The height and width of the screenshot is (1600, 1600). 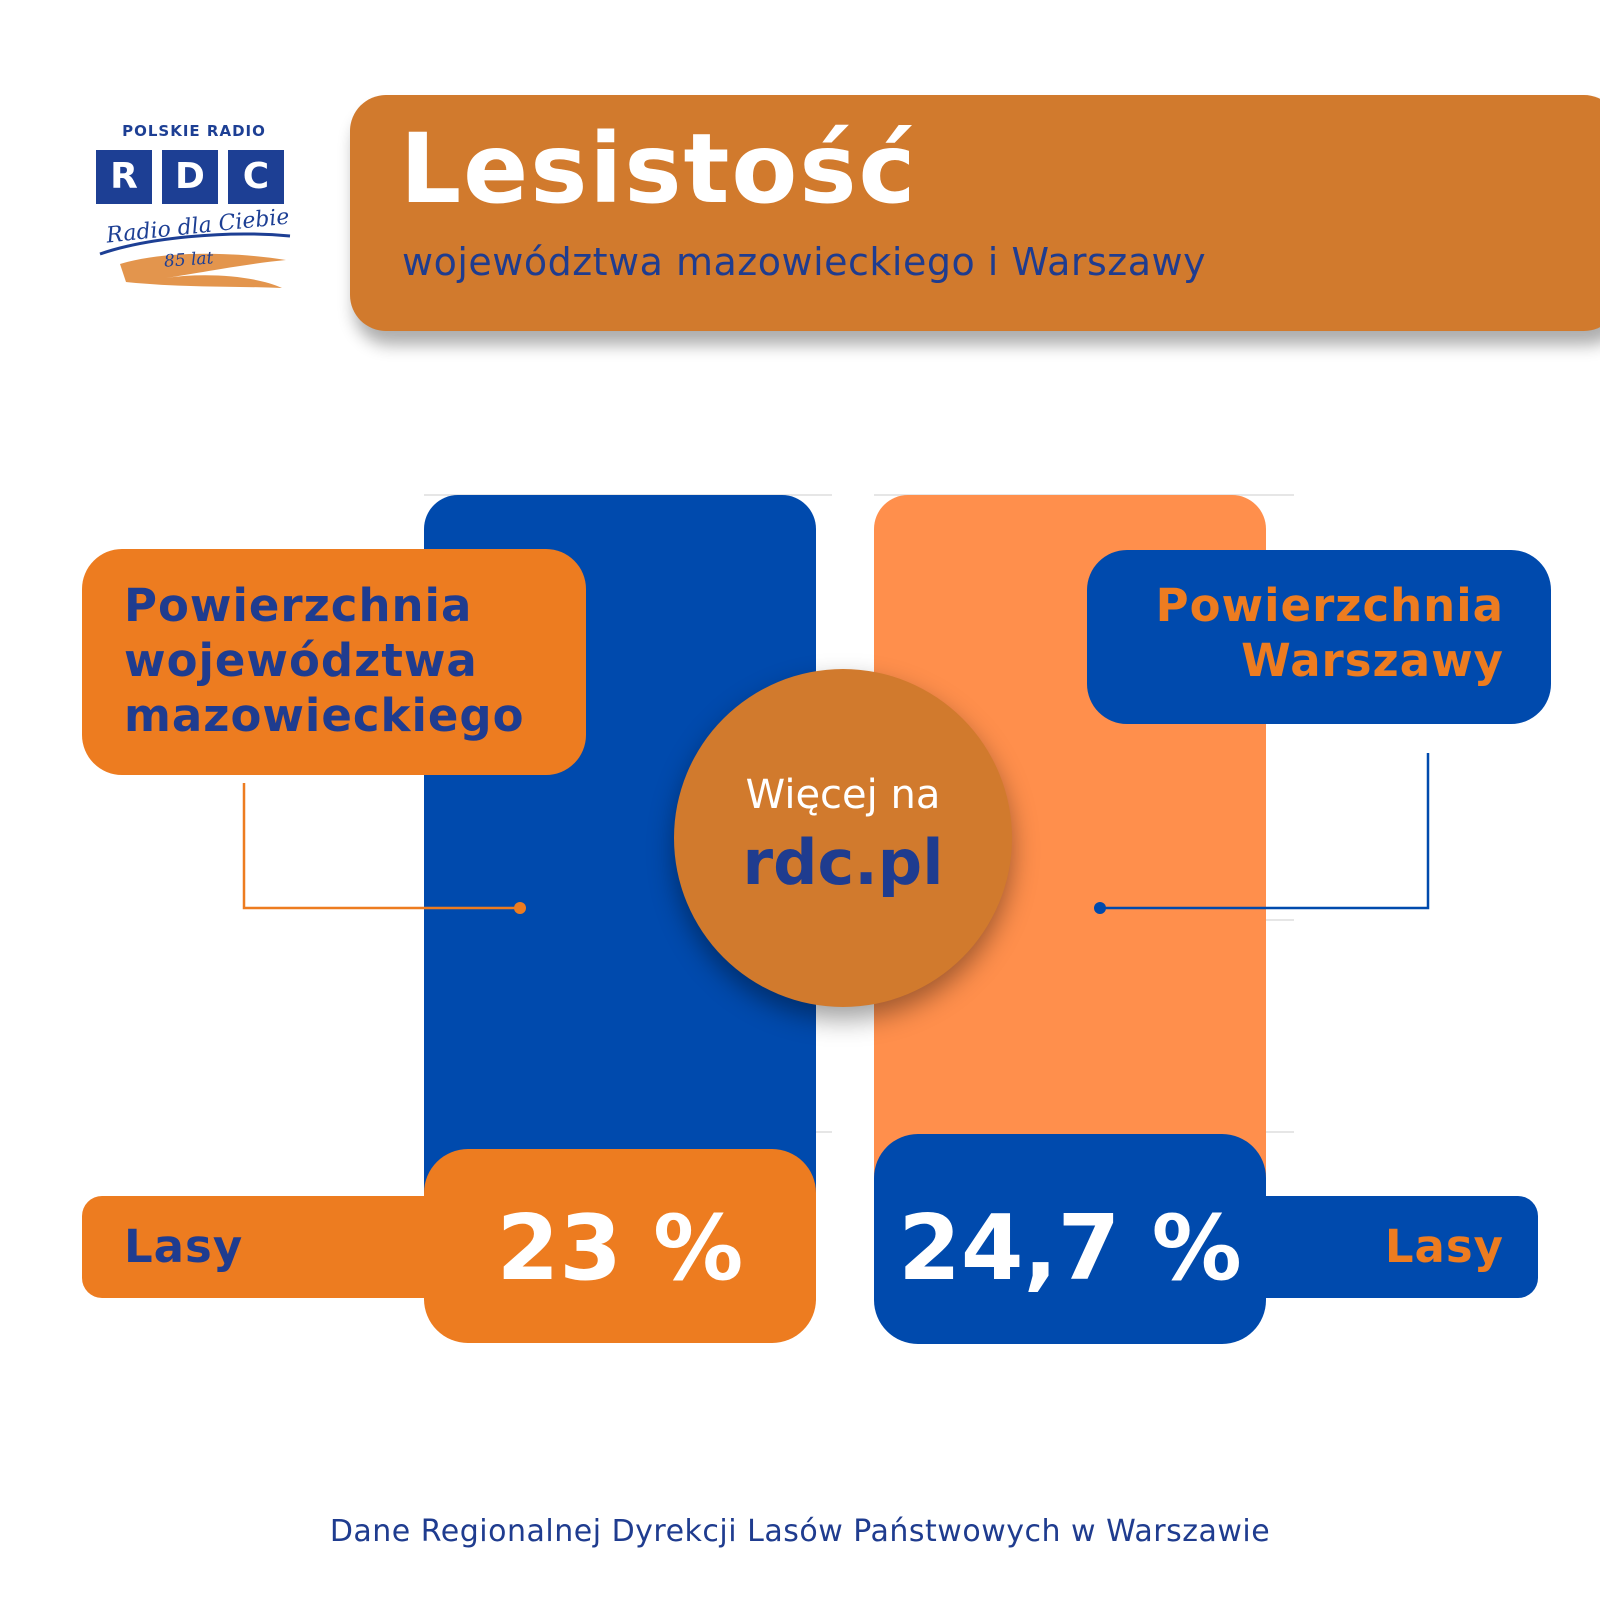 What do you see at coordinates (659, 169) in the screenshot?
I see `page-title: Lesistość` at bounding box center [659, 169].